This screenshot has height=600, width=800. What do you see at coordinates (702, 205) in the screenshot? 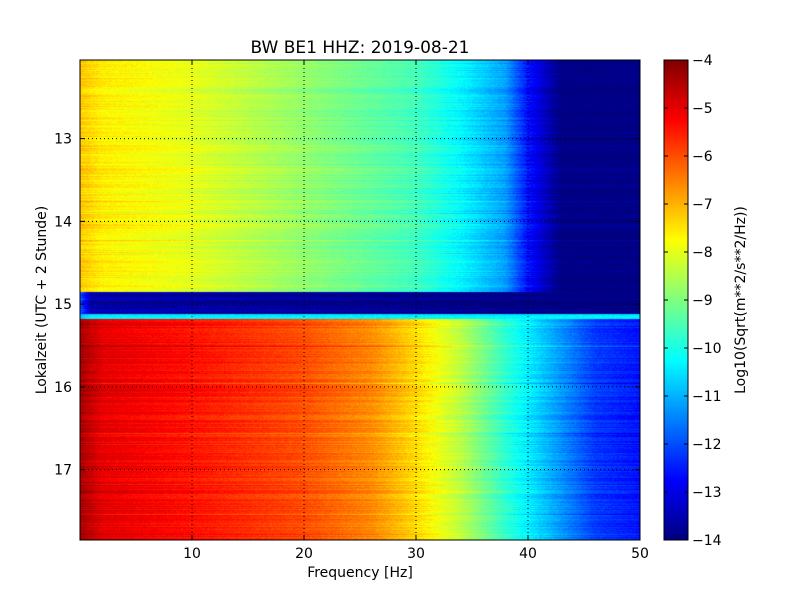
I see `colorbar-tick-label: −7` at bounding box center [702, 205].